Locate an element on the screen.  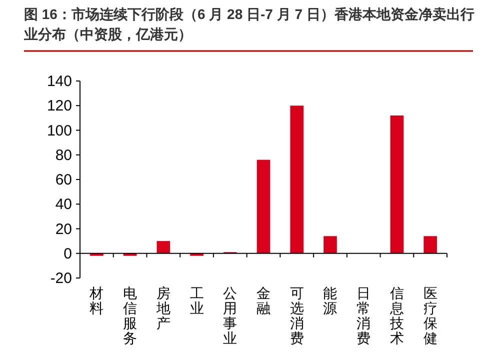
x-tick-label: 金融 is located at coordinates (263, 300).